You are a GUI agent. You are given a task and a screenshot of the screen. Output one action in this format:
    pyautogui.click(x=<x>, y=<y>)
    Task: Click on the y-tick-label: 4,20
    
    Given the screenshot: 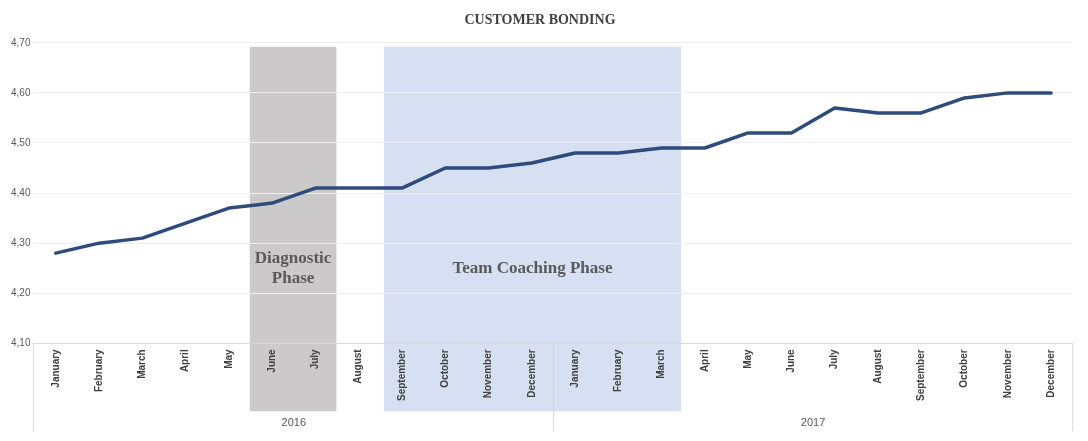 What is the action you would take?
    pyautogui.click(x=20, y=292)
    